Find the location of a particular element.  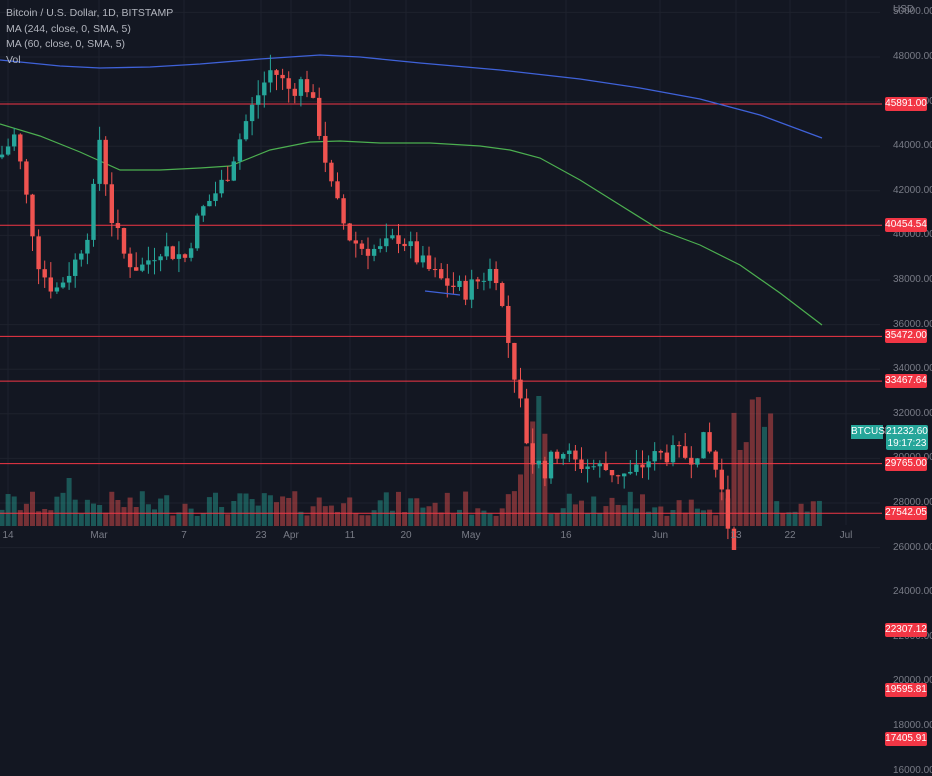

volume-legend: Vol is located at coordinates (13, 59).